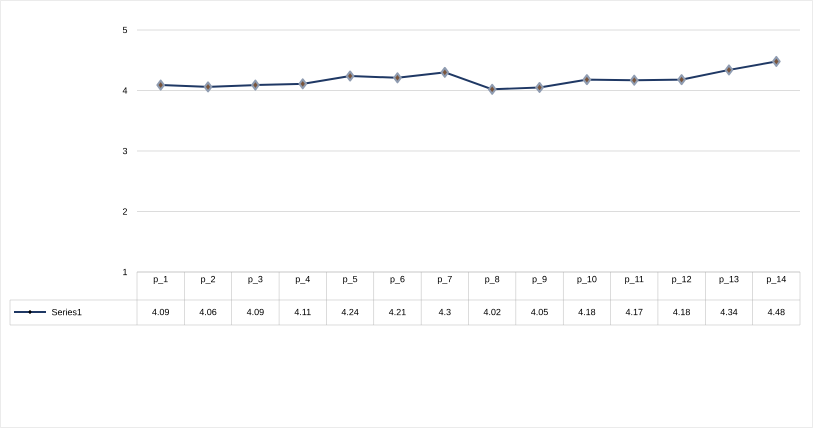  Describe the element at coordinates (776, 312) in the screenshot. I see `data-label: 4.48` at that location.